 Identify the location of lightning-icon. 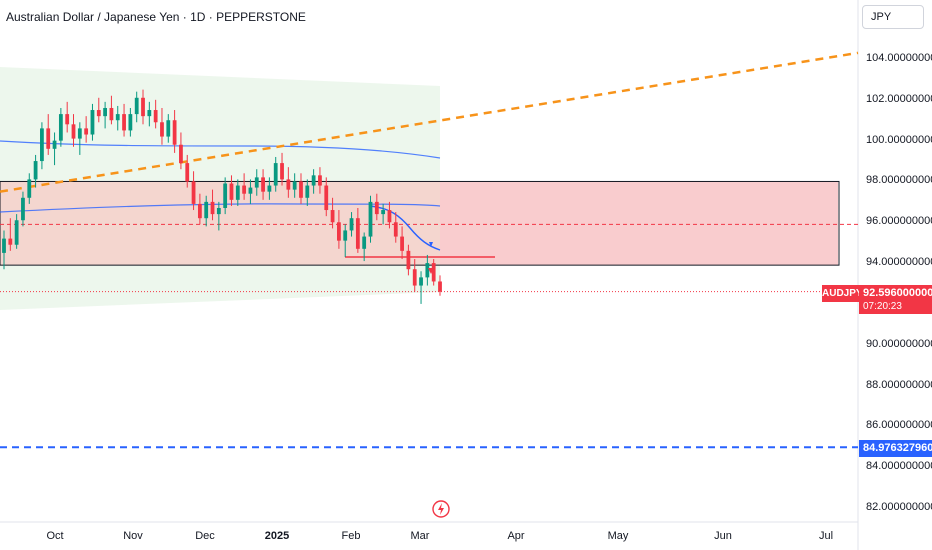
(441, 509).